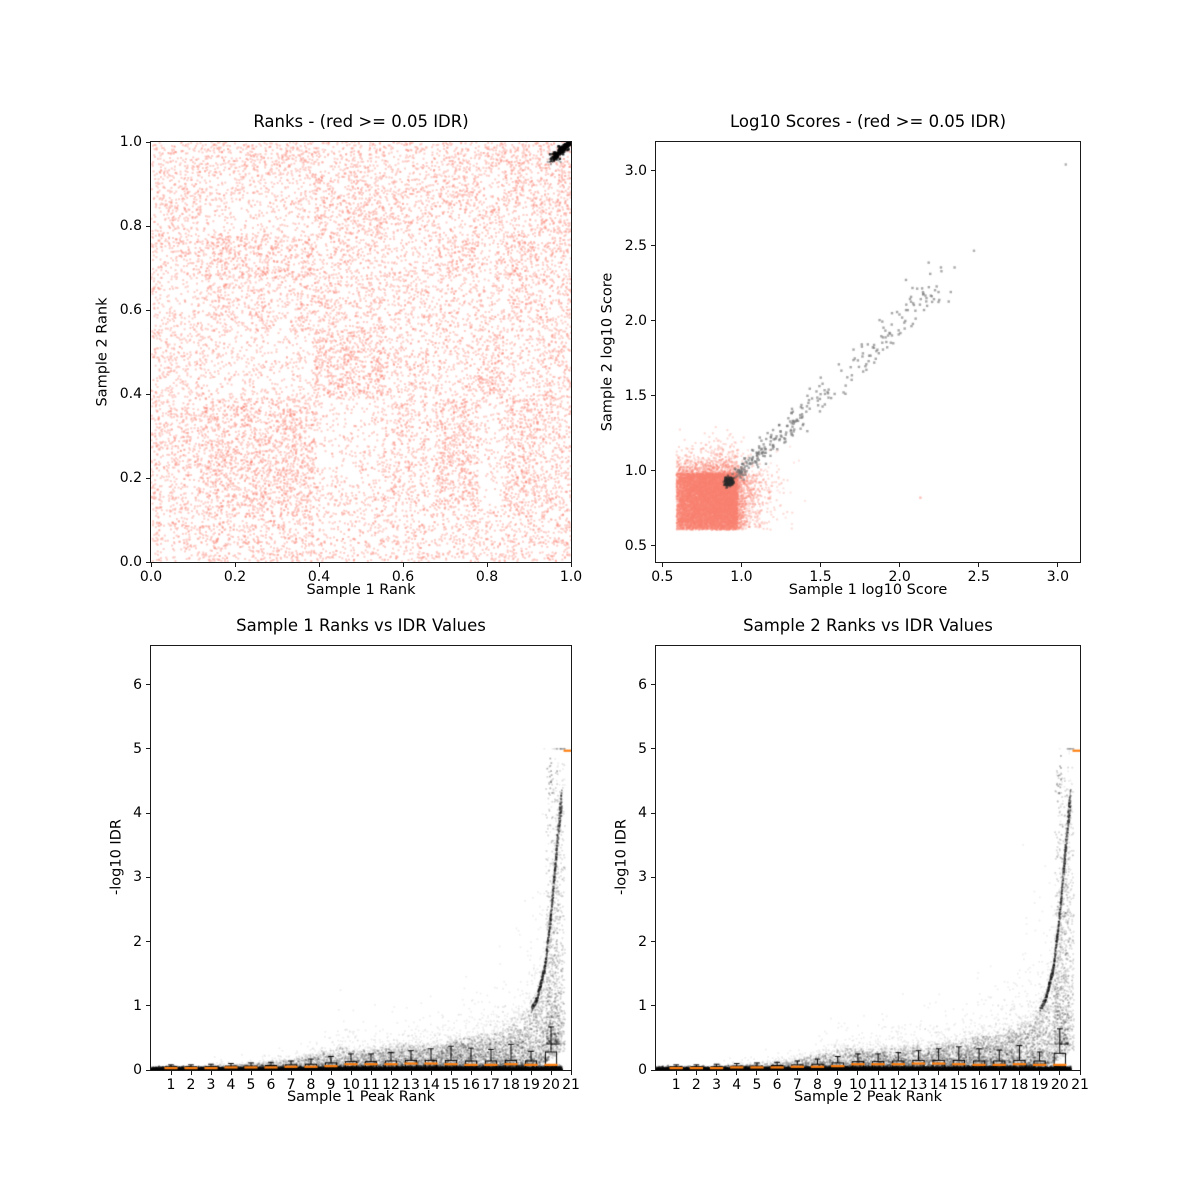 The height and width of the screenshot is (1200, 1200). What do you see at coordinates (361, 1097) in the screenshot?
I see `idr1-xaxis-label: Sample 1 Peak Rank` at bounding box center [361, 1097].